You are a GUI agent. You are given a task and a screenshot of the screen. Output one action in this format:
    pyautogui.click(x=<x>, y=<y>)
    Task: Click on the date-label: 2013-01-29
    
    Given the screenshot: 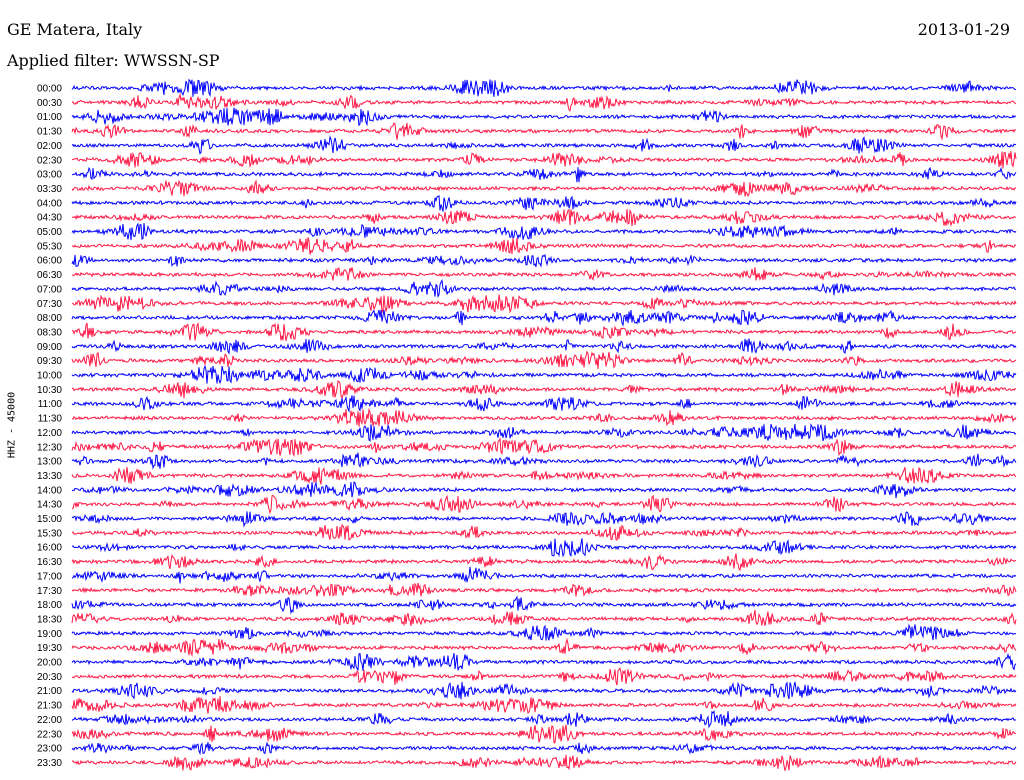 What is the action you would take?
    pyautogui.click(x=963, y=29)
    